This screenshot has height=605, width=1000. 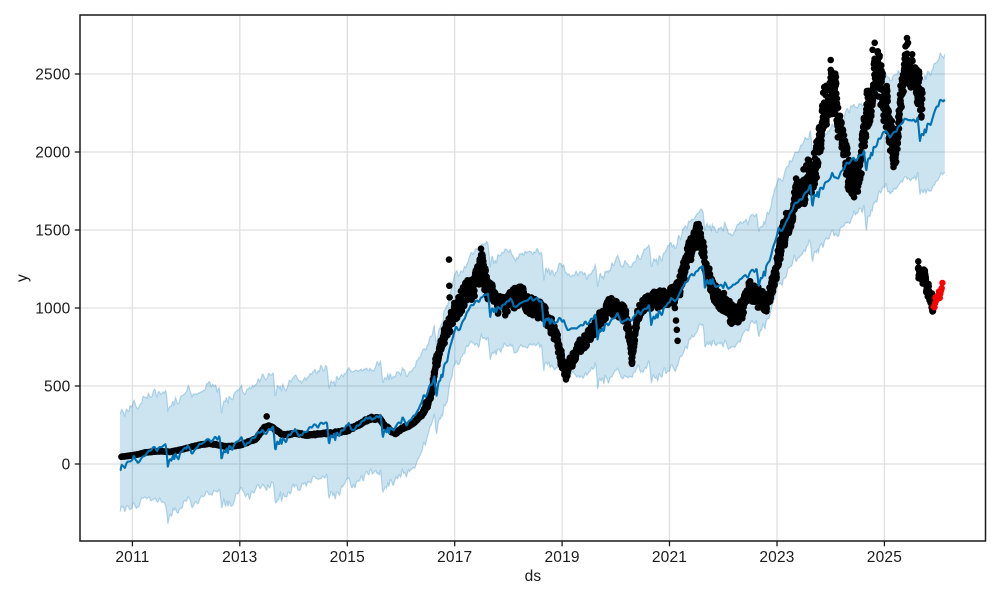 What do you see at coordinates (884, 557) in the screenshot?
I see `svg-text: 2025` at bounding box center [884, 557].